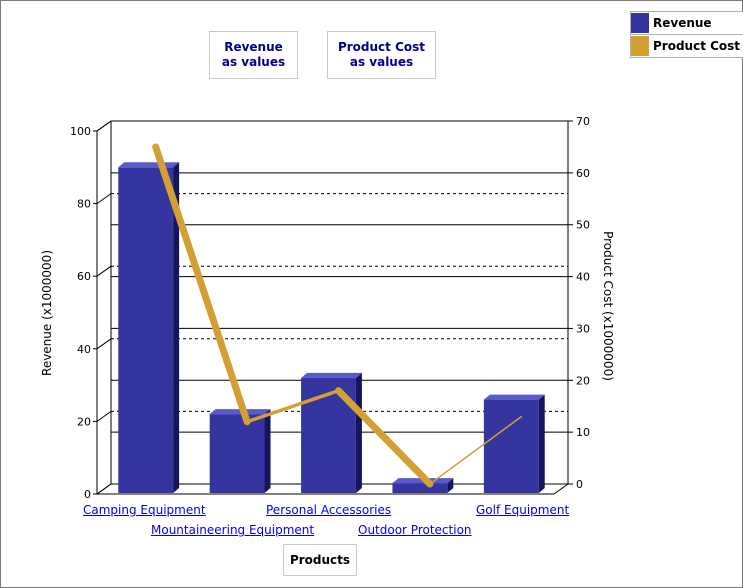 The image size is (743, 588). What do you see at coordinates (87, 494) in the screenshot?
I see `y-tick-label: 0` at bounding box center [87, 494].